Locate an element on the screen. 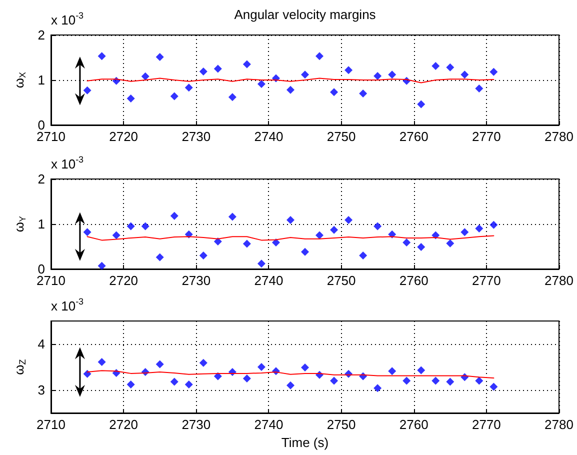  y-tick-label: 4 is located at coordinates (41, 344).